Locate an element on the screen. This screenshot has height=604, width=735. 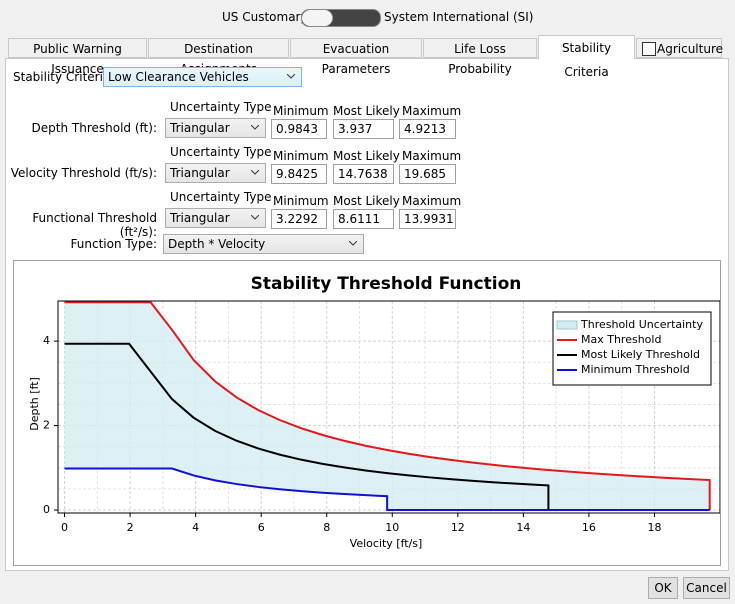
unit-label: US Customary is located at coordinates (265, 17).